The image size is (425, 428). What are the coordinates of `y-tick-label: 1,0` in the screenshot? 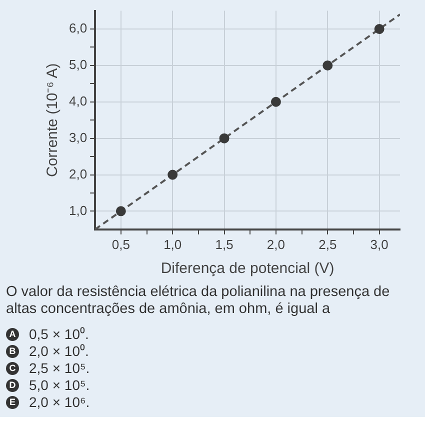 It's located at (78, 210).